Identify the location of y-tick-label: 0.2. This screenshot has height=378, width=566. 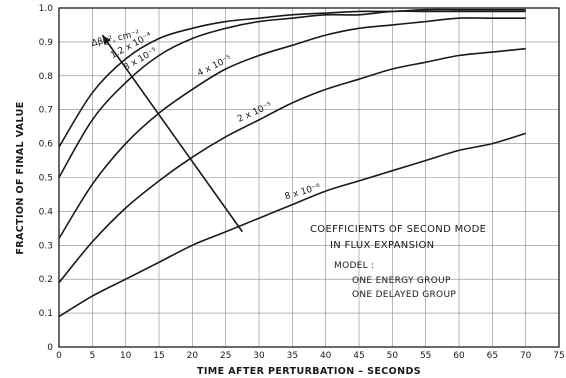
(46, 280).